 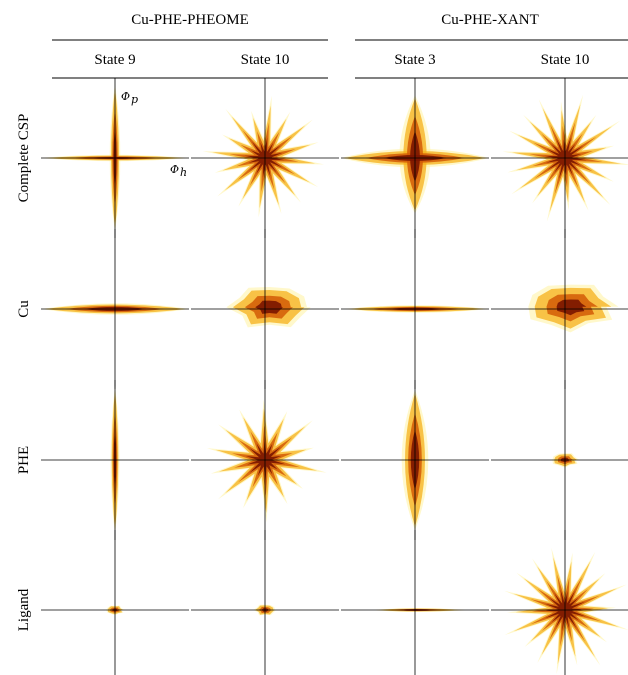 I want to click on state-header-4: State 10, so click(x=565, y=60).